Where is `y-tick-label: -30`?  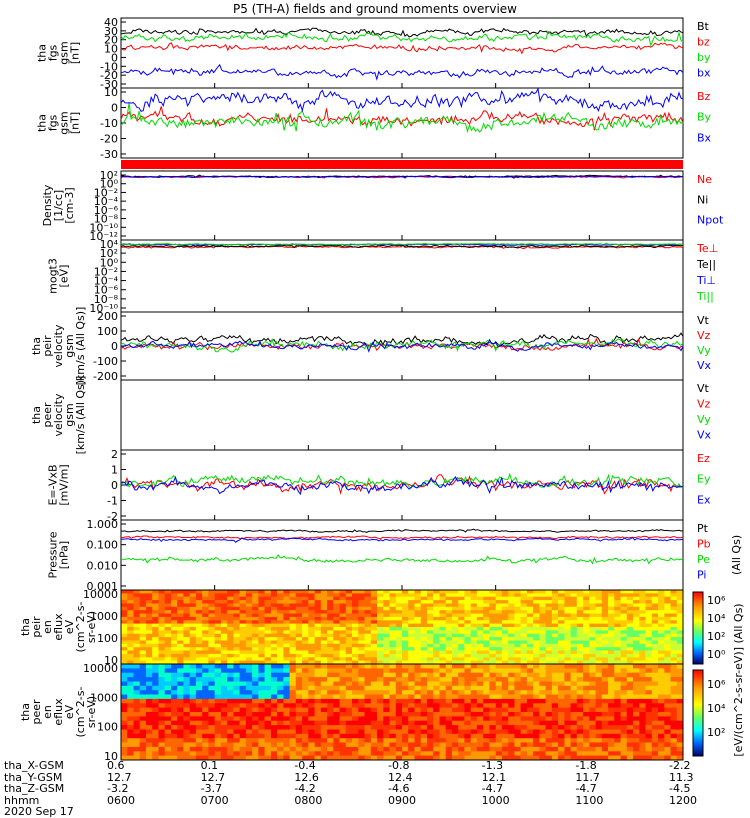
y-tick-label: -30 is located at coordinates (109, 154).